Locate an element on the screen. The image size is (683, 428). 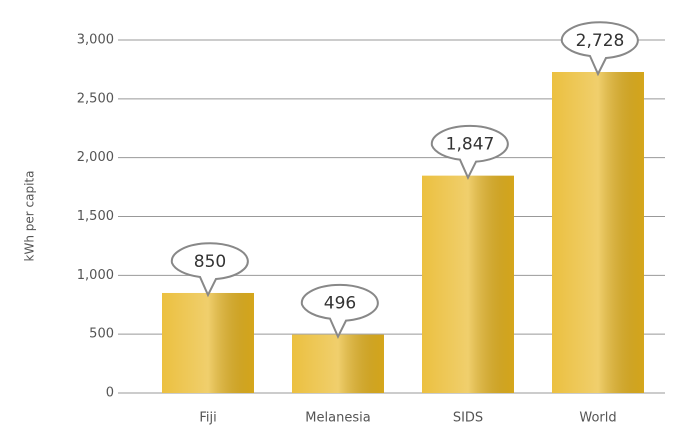
y-tick-label: 500 is located at coordinates (101, 334).